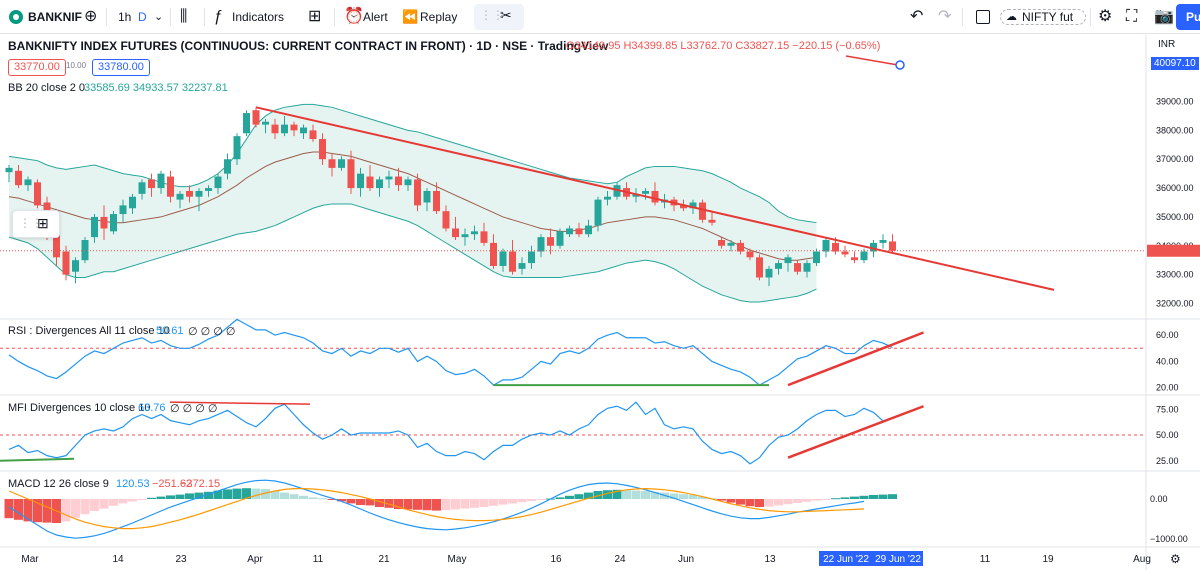  What do you see at coordinates (446, 433) in the screenshot?
I see `mfi-line` at bounding box center [446, 433].